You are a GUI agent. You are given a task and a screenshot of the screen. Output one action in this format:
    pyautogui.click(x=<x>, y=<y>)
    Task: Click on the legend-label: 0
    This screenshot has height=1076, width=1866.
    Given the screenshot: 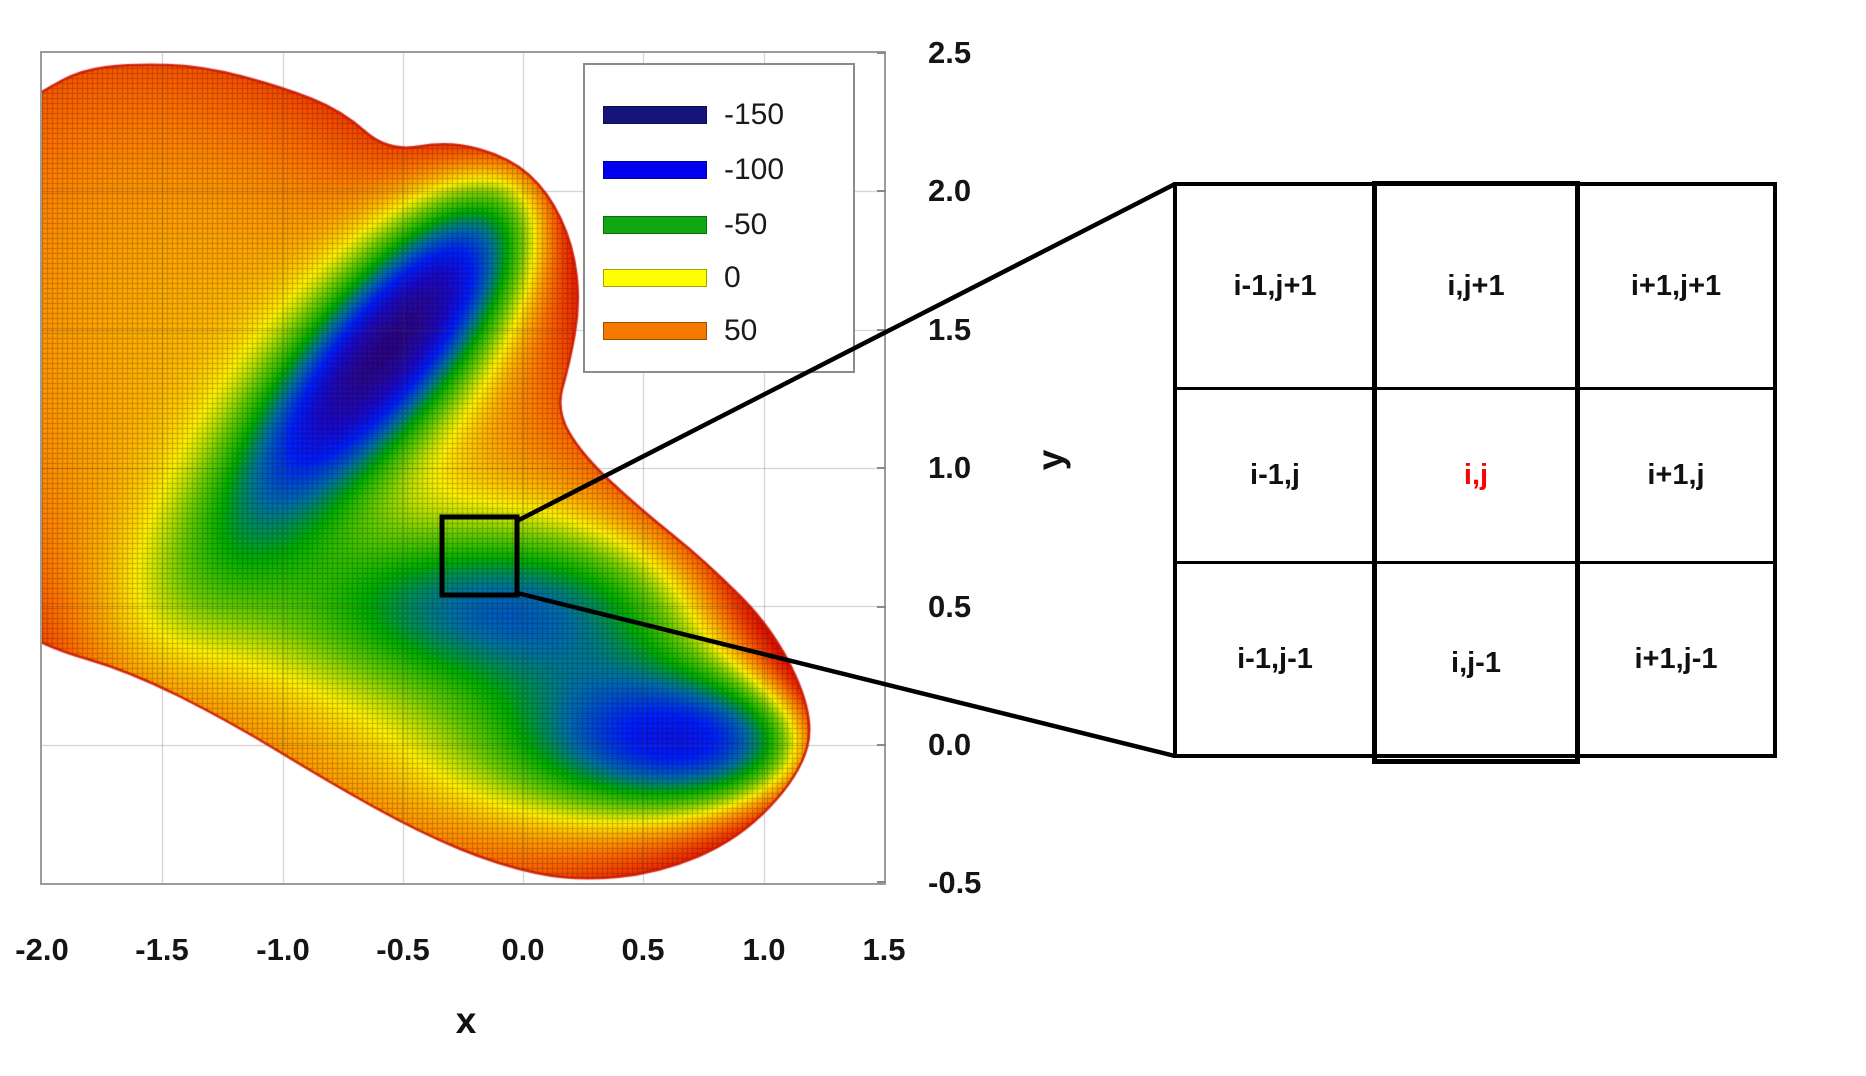 What is the action you would take?
    pyautogui.click(x=732, y=277)
    